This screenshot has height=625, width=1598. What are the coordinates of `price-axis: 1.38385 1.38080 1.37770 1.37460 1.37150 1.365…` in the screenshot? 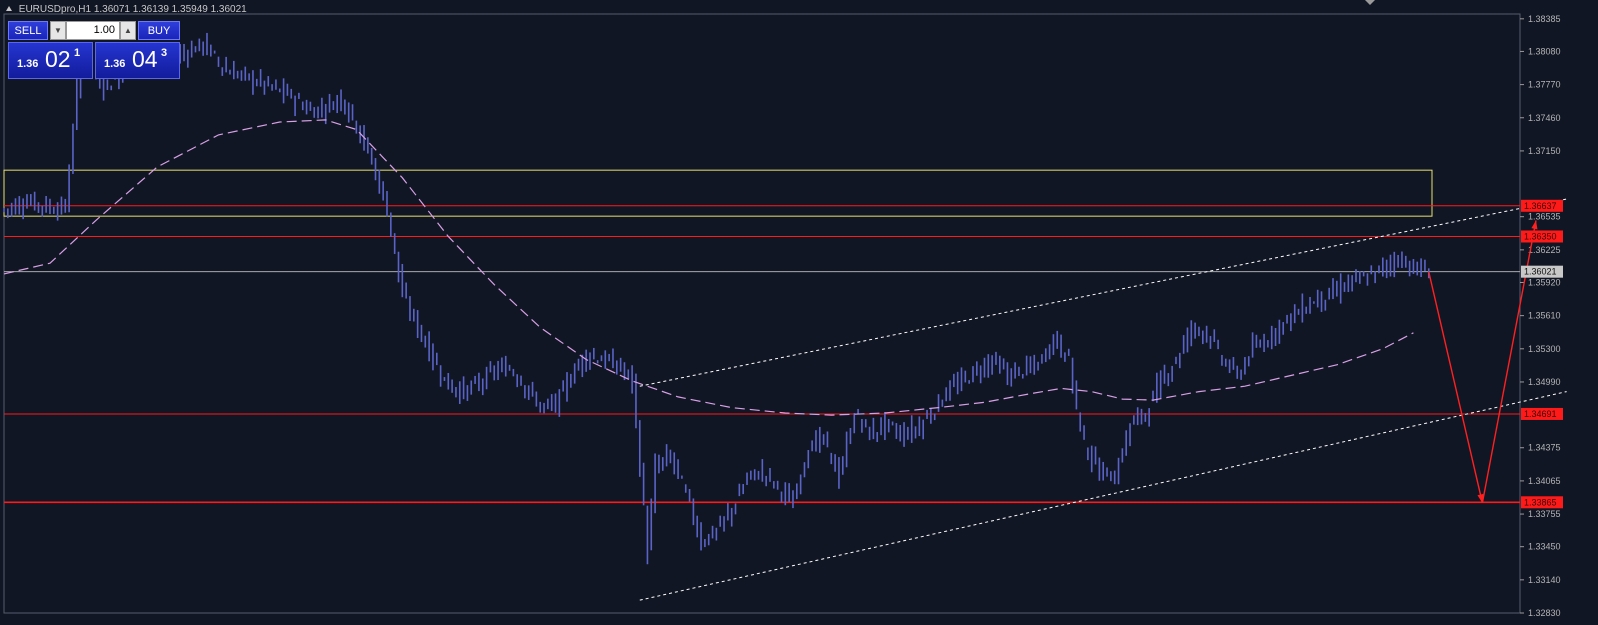 It's located at (1540, 316).